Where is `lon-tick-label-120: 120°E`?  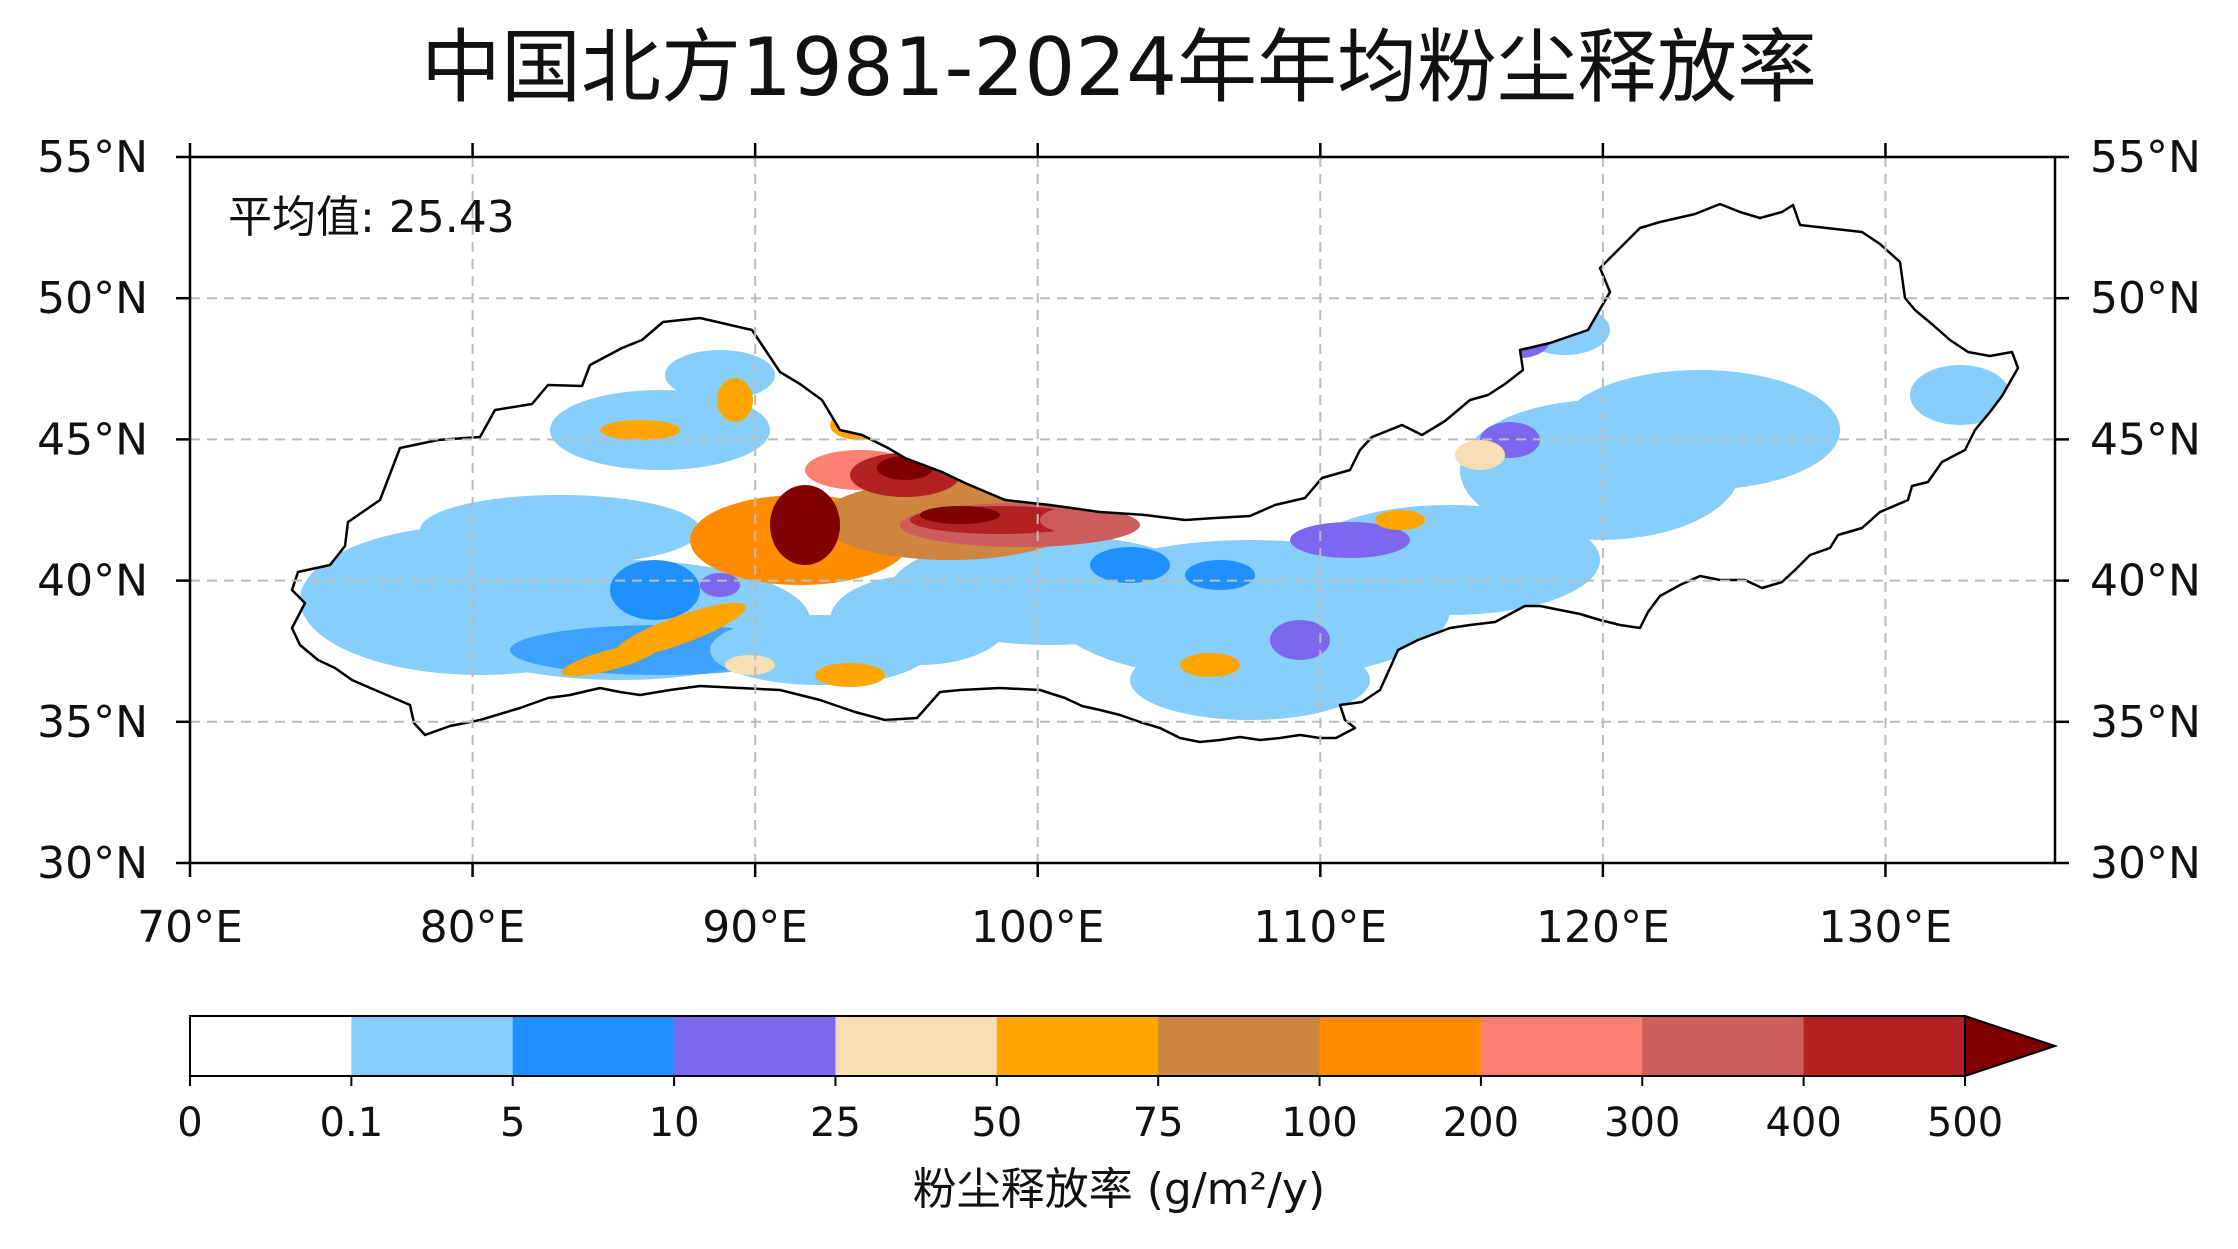
lon-tick-label-120: 120°E is located at coordinates (1603, 927).